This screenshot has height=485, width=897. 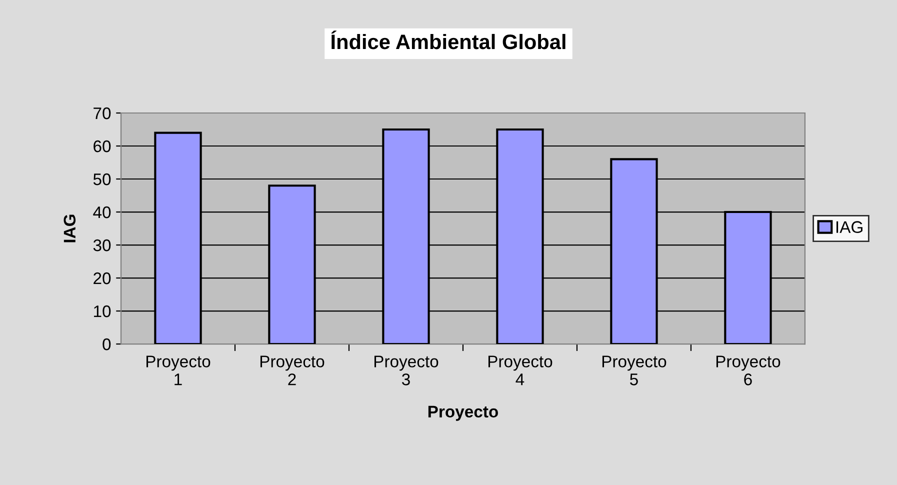 What do you see at coordinates (102, 212) in the screenshot?
I see `y-tick-label: 40` at bounding box center [102, 212].